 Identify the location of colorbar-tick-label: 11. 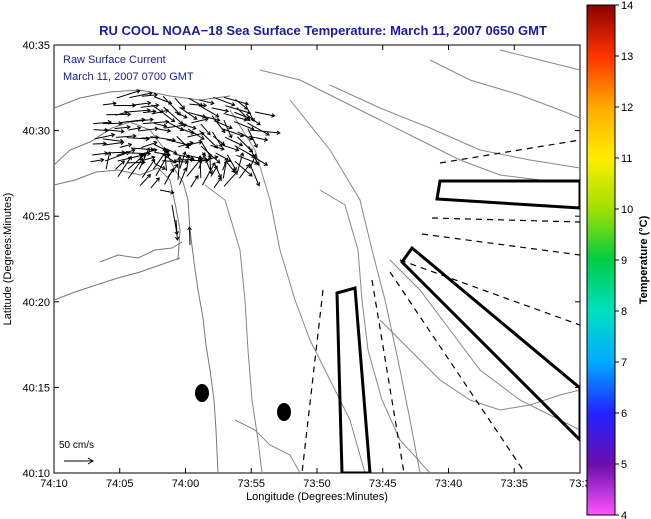
(626, 159).